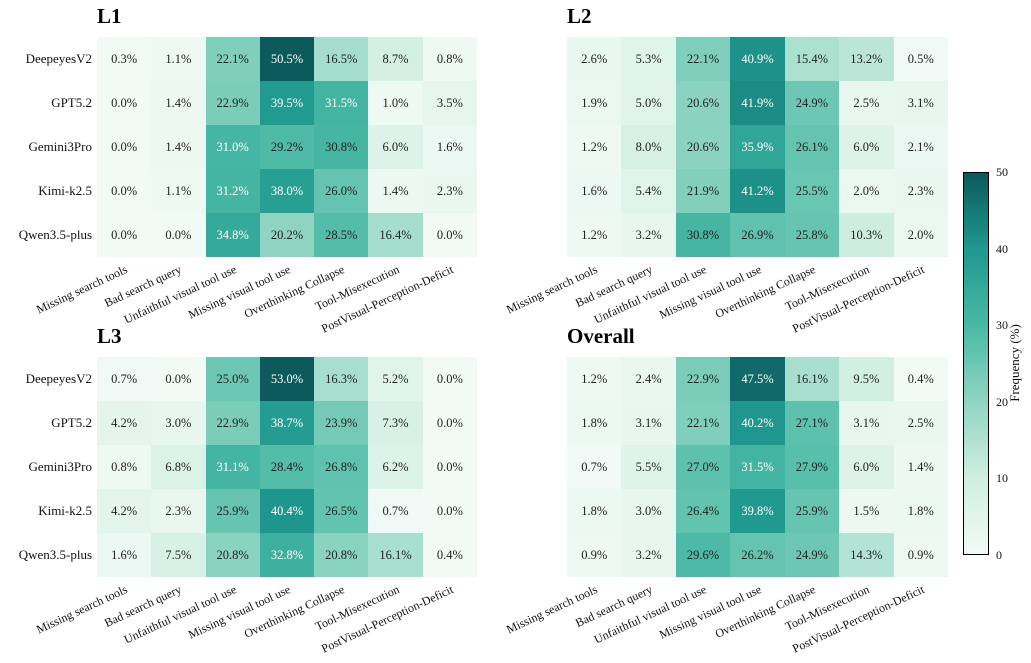 Image resolution: width=1031 pixels, height=663 pixels. I want to click on colorbar-tick-label: 20, so click(1002, 401).